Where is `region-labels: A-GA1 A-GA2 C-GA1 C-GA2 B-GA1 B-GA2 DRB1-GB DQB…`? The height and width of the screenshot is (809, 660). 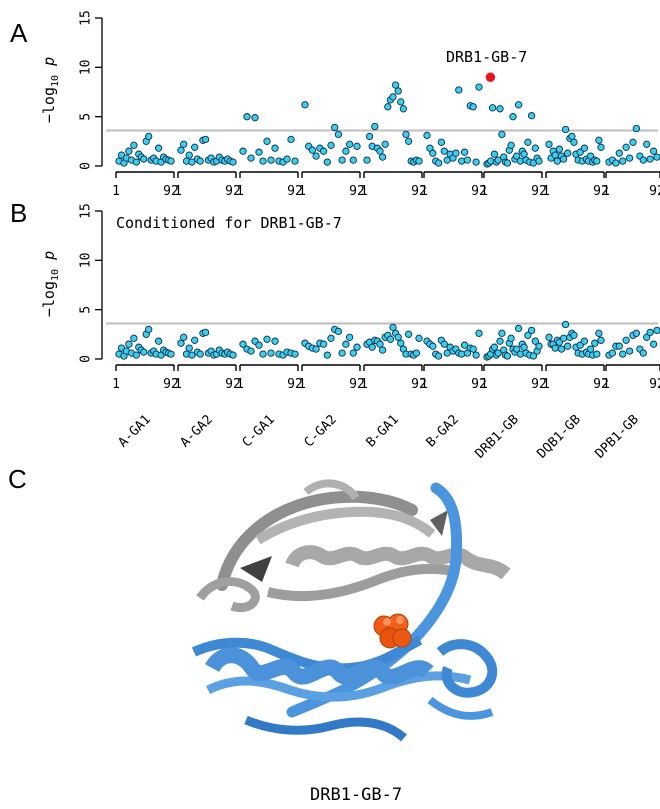 region-labels: A-GA1 A-GA2 C-GA1 C-GA2 B-GA1 B-GA2 DRB1-GB DQB… is located at coordinates (379, 436).